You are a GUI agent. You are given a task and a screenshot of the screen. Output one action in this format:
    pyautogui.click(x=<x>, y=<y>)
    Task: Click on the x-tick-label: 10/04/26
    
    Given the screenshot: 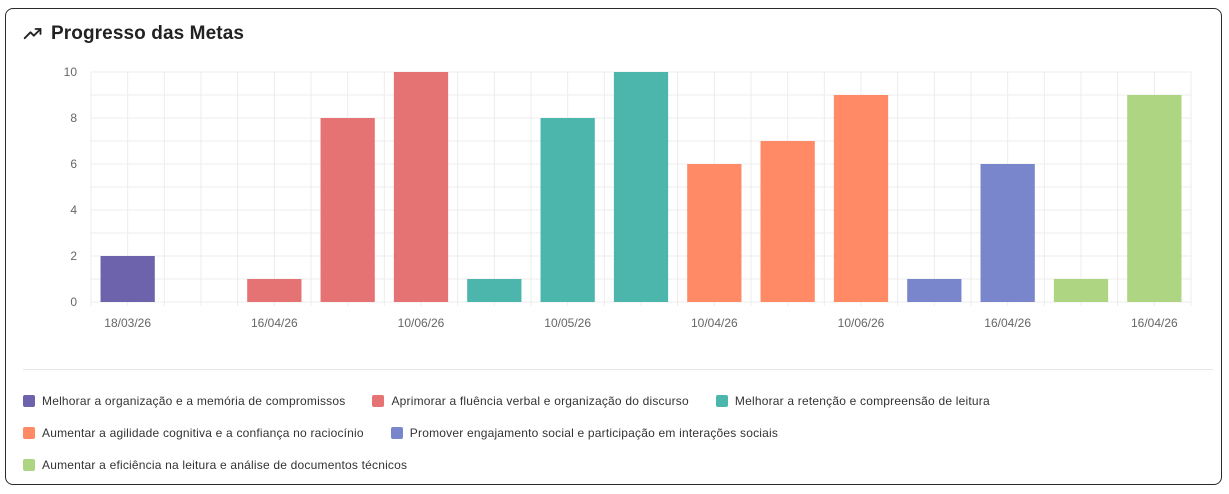 What is the action you would take?
    pyautogui.click(x=714, y=323)
    